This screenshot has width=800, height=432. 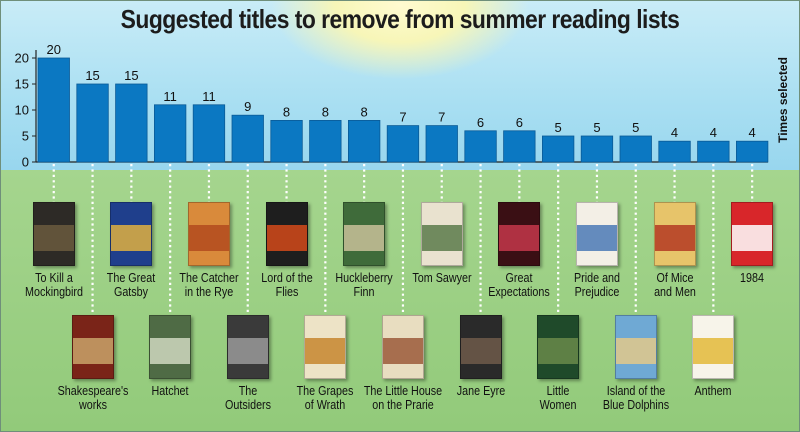 I want to click on book-title-label: Island of the Blue Dolphins, so click(x=635, y=398).